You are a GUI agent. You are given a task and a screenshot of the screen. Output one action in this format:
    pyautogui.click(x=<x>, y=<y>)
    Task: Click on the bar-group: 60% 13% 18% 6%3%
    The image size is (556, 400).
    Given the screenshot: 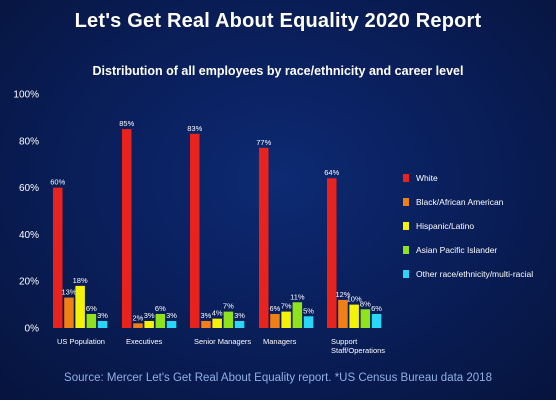 What is the action you would take?
    pyautogui.click(x=79, y=253)
    